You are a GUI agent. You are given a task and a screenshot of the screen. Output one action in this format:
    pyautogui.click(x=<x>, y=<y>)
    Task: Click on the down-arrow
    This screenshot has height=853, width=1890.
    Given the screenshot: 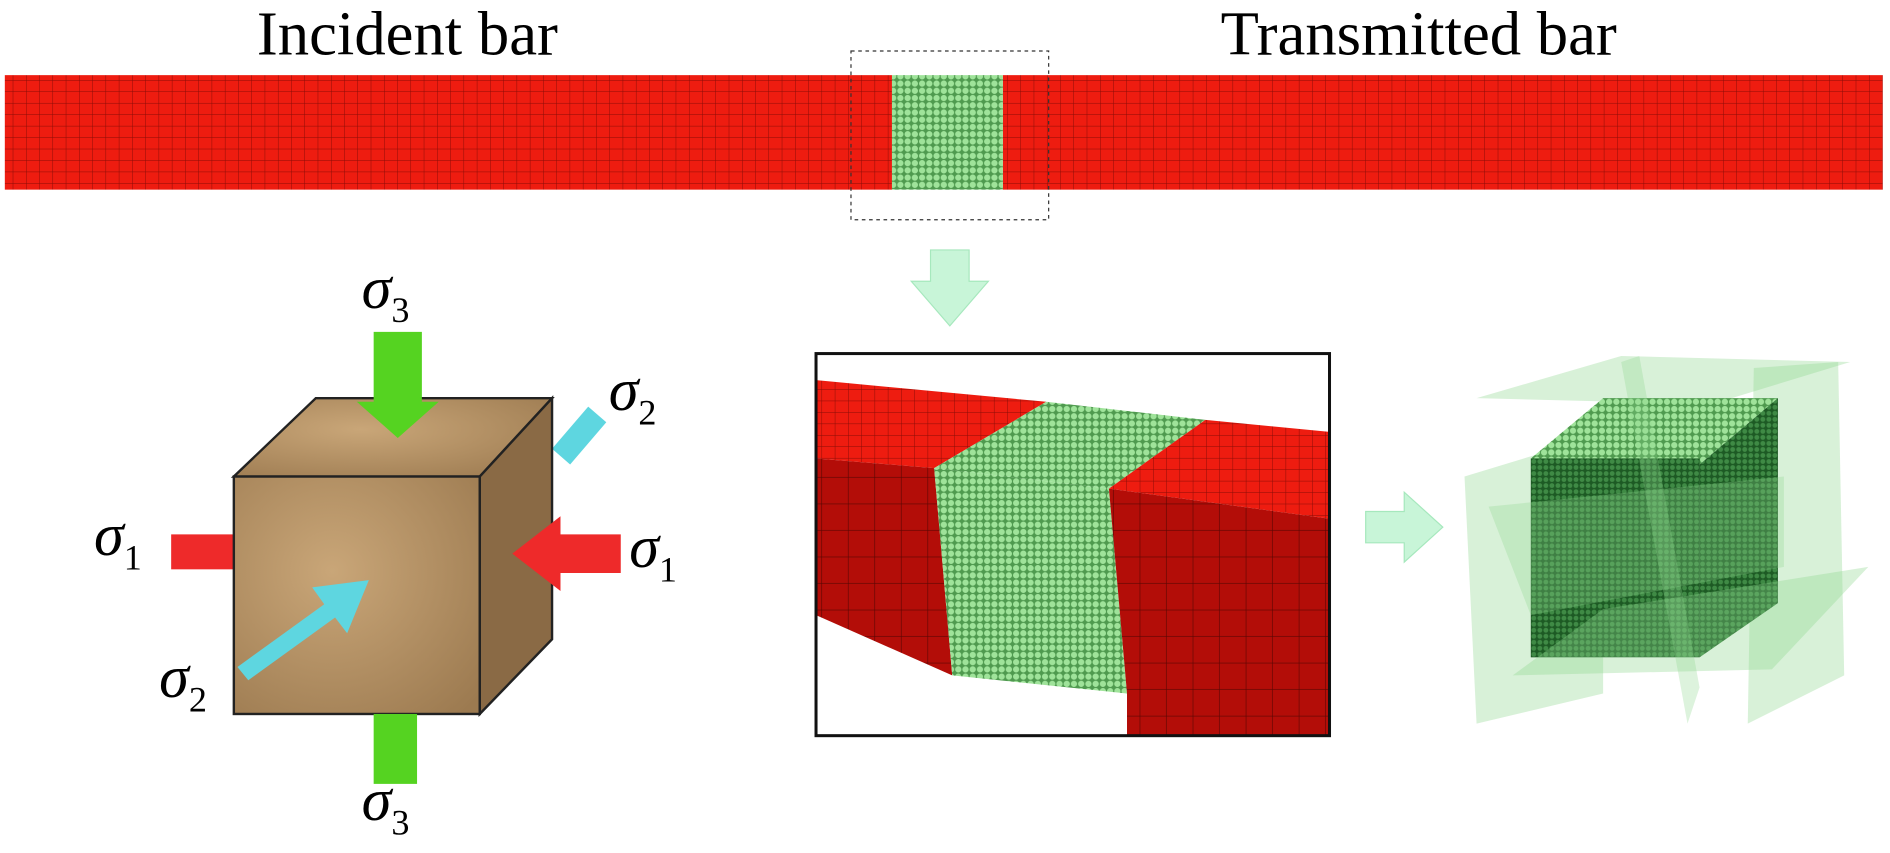 What is the action you would take?
    pyautogui.click(x=949, y=288)
    